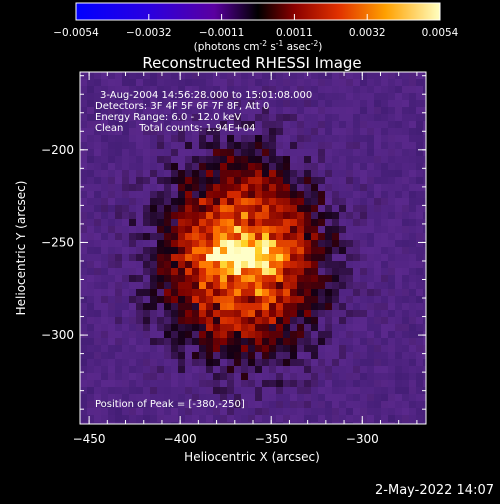 The image size is (500, 504). I want to click on colorbar-tick-label: 0.0032, so click(367, 33).